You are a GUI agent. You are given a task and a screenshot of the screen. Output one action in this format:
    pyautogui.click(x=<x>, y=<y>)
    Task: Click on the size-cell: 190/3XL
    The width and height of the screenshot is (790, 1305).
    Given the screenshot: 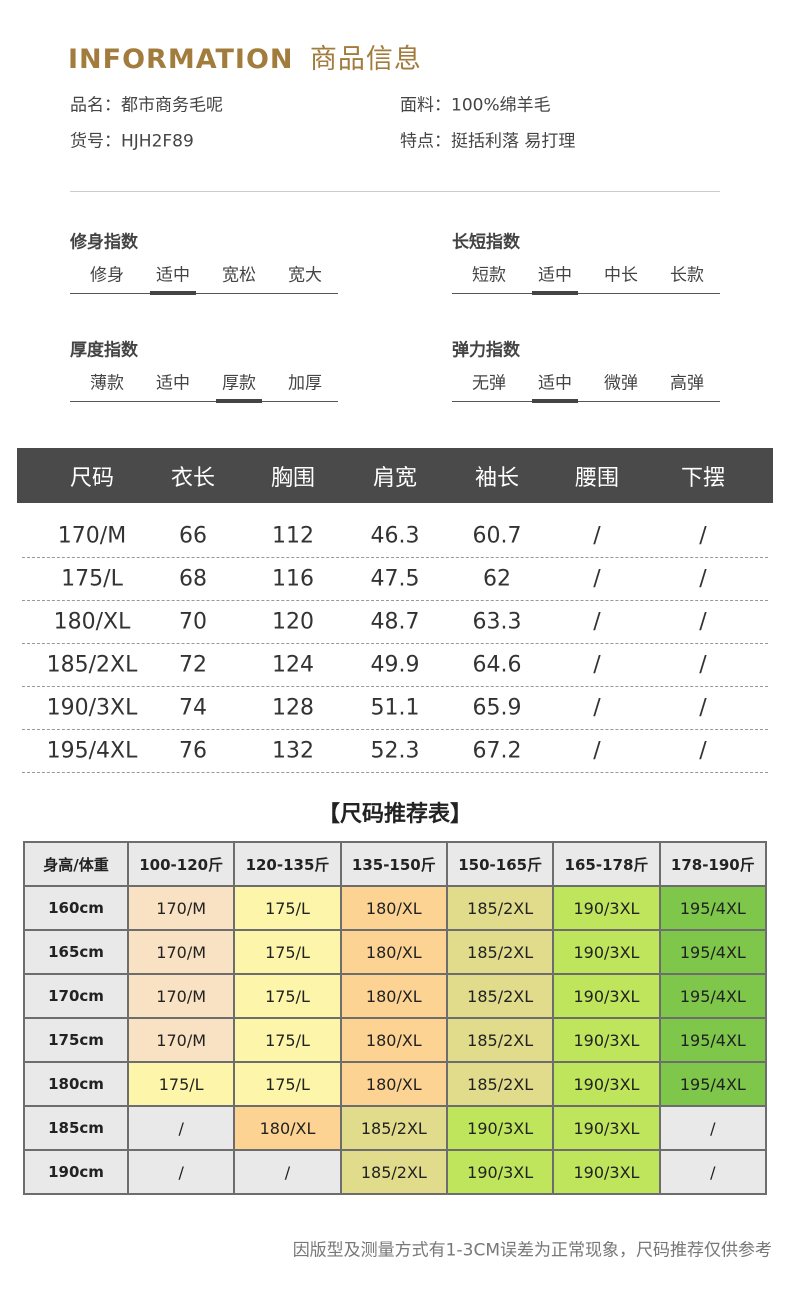 What is the action you would take?
    pyautogui.click(x=92, y=708)
    